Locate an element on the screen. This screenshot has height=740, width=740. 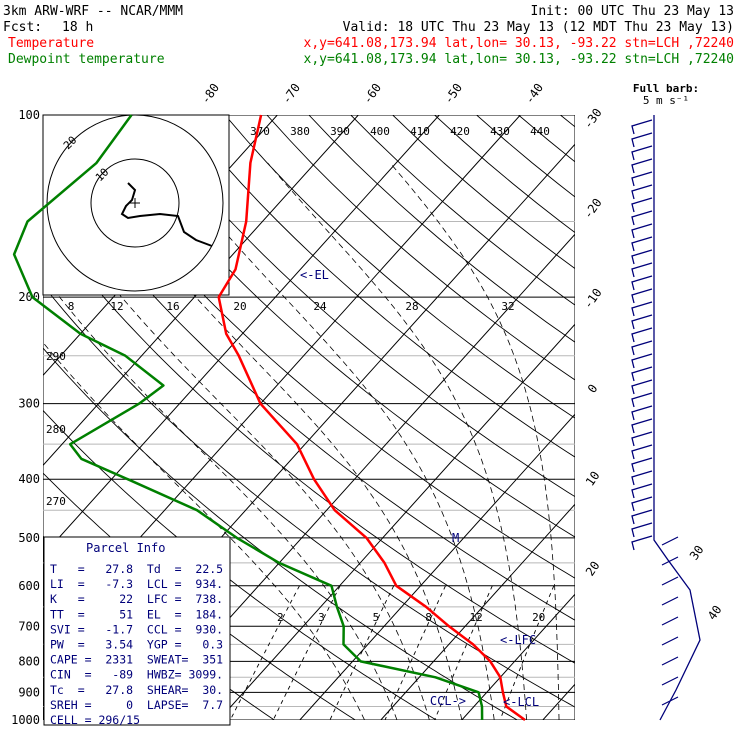
theta-label: 430 is located at coordinates (500, 131).